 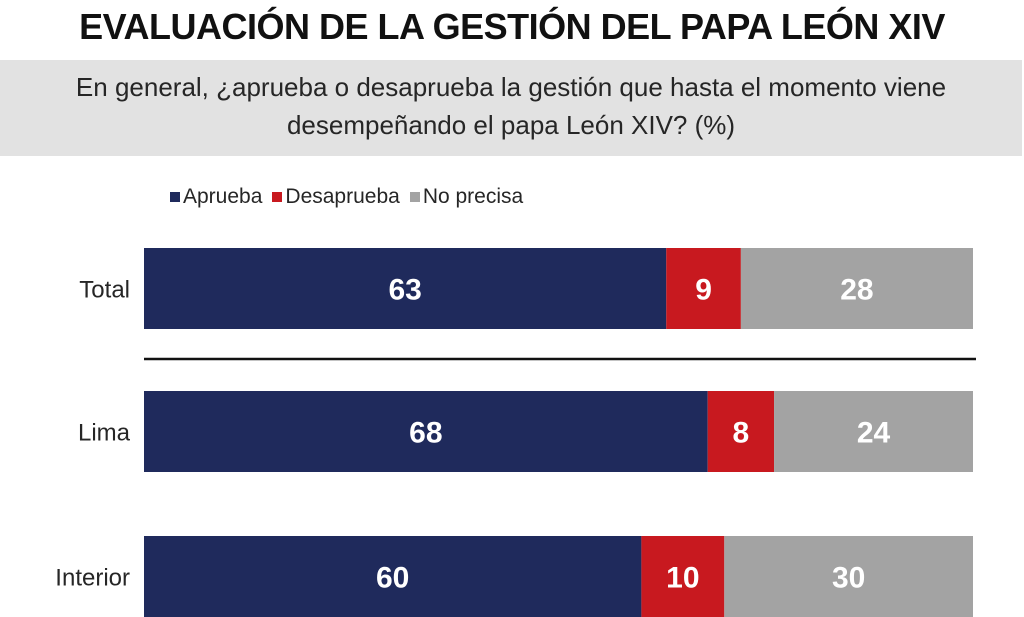 I want to click on data-label-interior-aprueba: 60, so click(x=392, y=578).